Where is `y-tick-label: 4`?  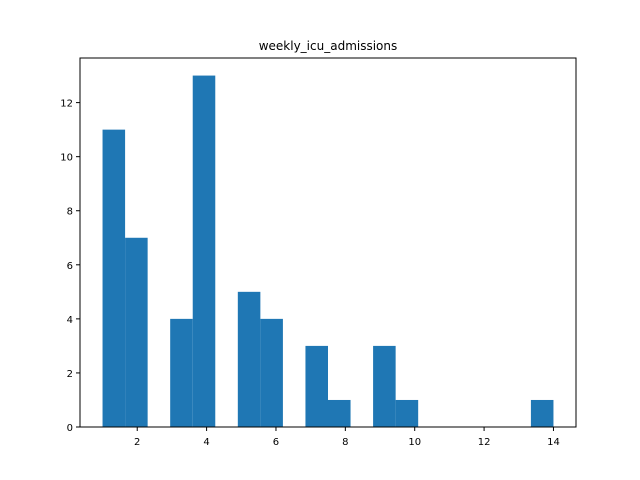
y-tick-label: 4 is located at coordinates (70, 320).